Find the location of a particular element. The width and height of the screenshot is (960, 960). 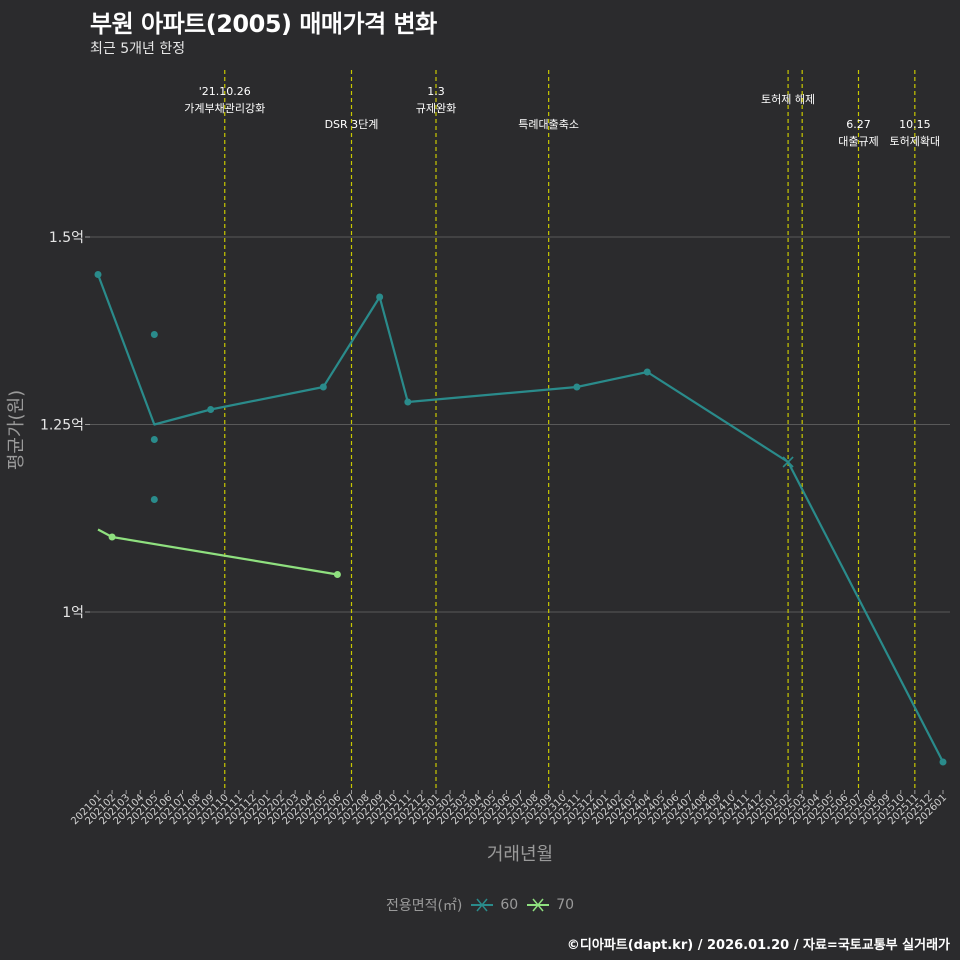

legend: 전용면적(㎡) 60 70 is located at coordinates (480, 905).